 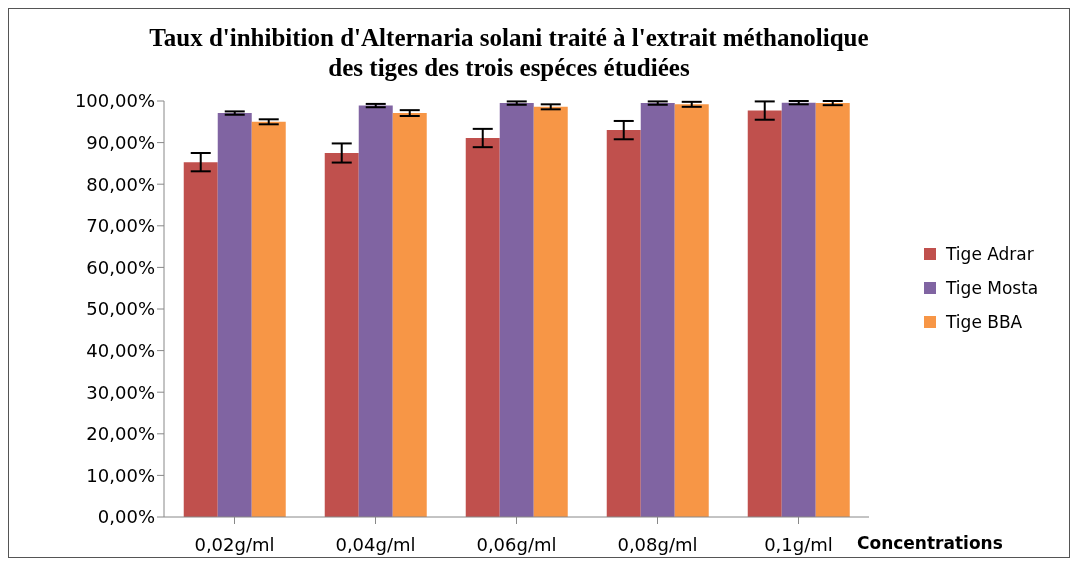 What do you see at coordinates (126, 517) in the screenshot?
I see `y-tick-label: 0,00%` at bounding box center [126, 517].